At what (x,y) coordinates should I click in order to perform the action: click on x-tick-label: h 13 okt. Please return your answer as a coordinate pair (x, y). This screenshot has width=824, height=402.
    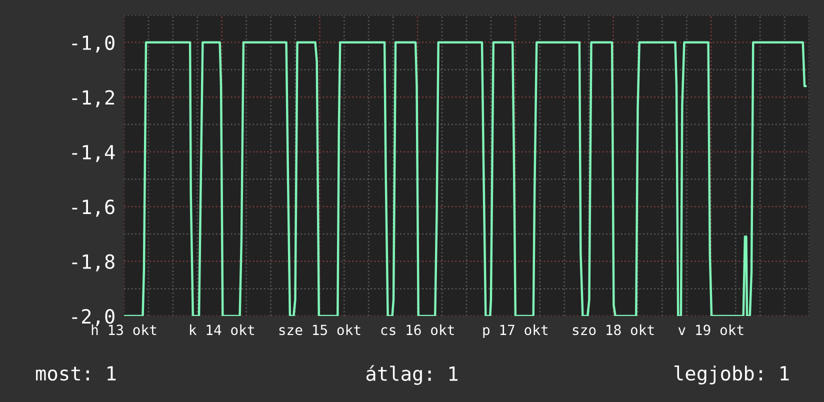
    Looking at the image, I should click on (124, 330).